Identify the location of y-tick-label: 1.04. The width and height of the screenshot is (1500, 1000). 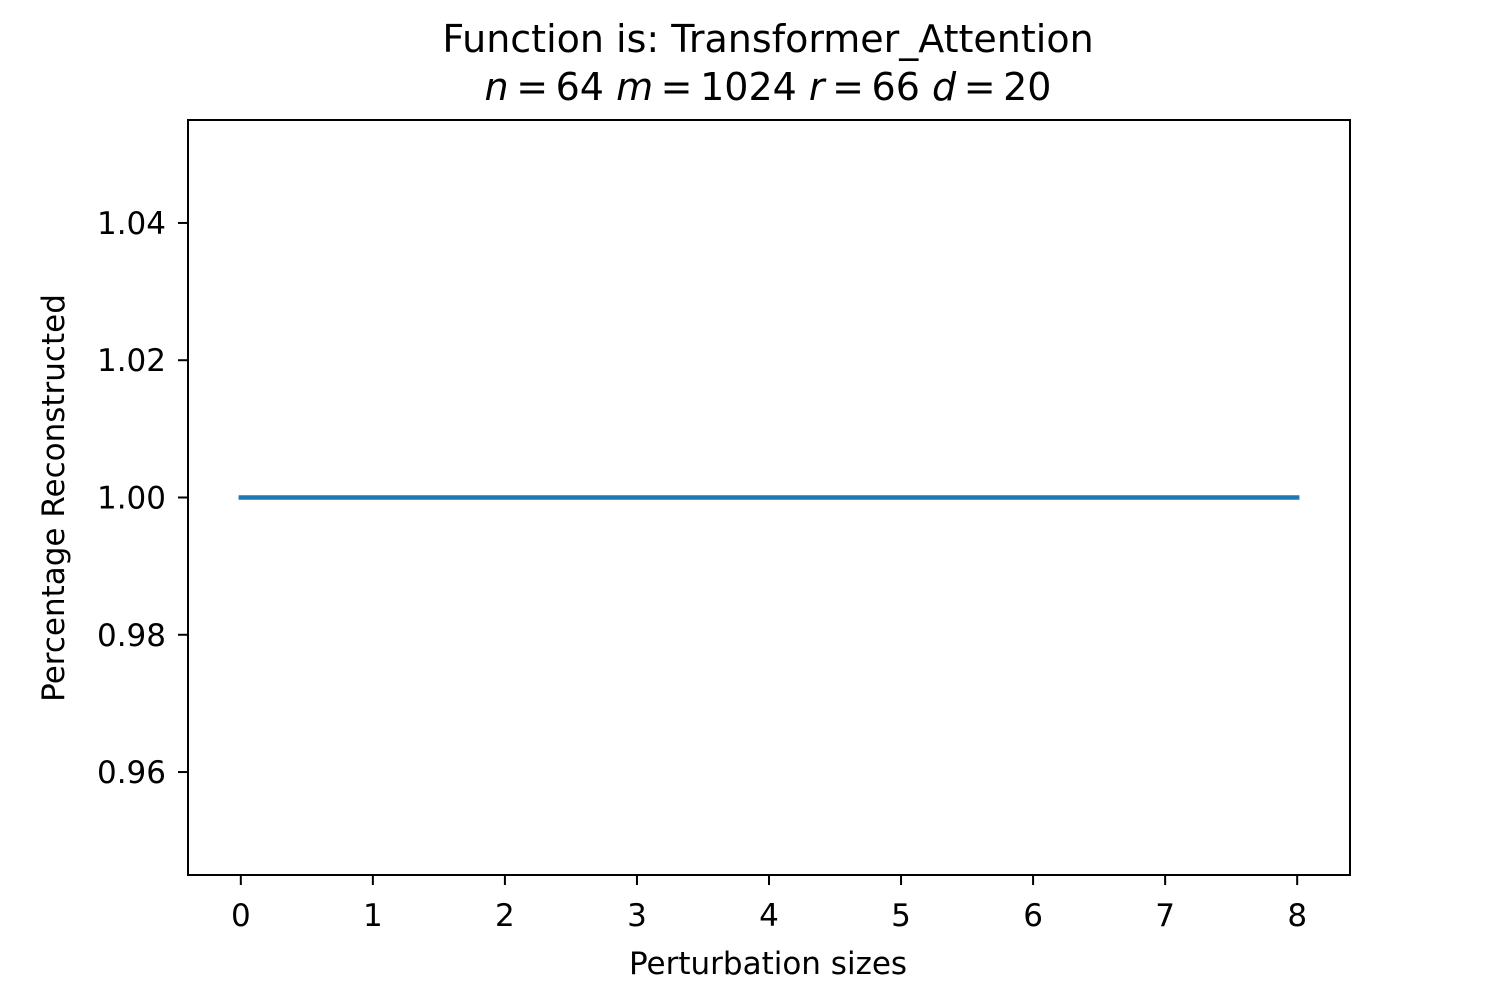
(131, 224).